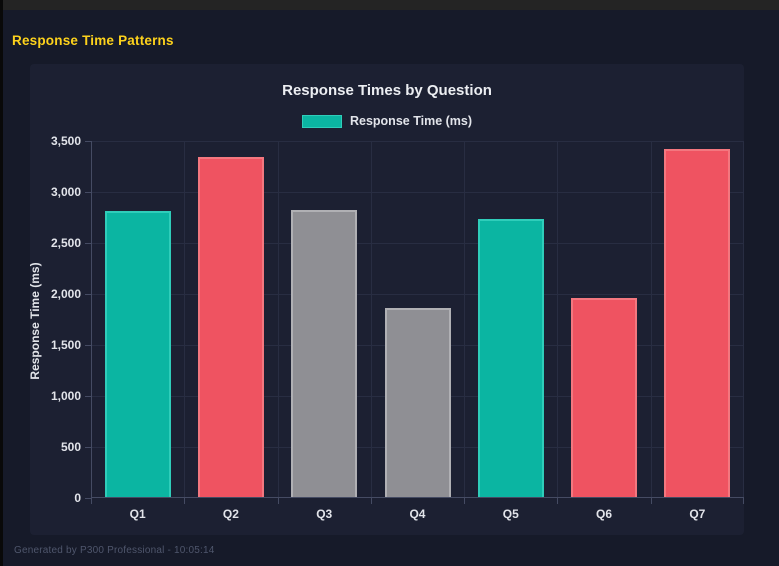 The image size is (779, 566). Describe the element at coordinates (418, 402) in the screenshot. I see `bar-q4` at that location.